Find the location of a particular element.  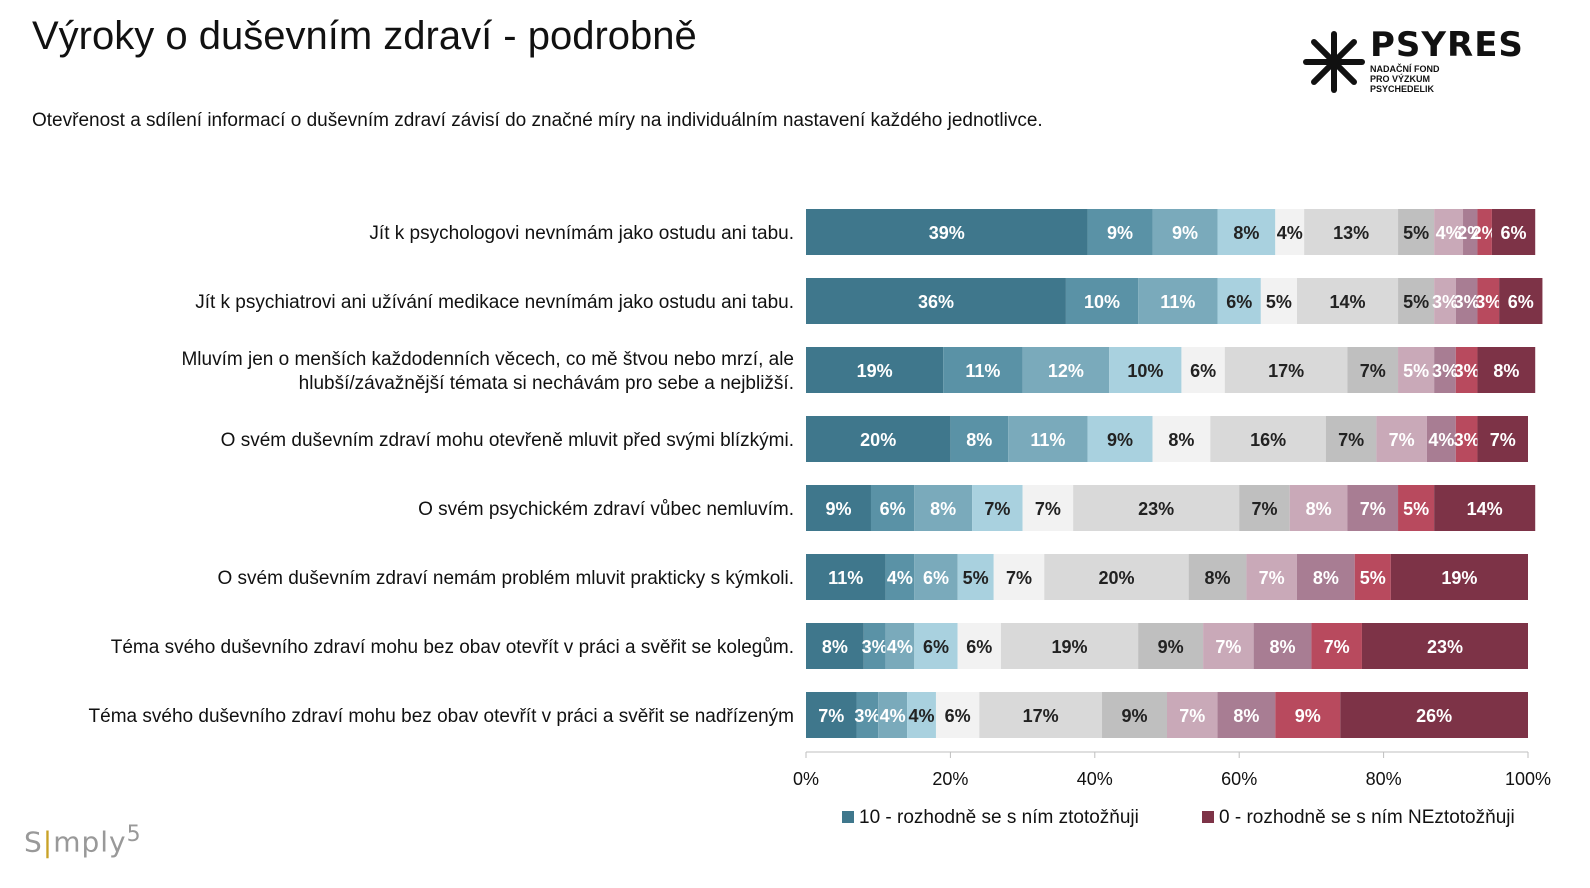

x-tick-label: 20% is located at coordinates (950, 779).